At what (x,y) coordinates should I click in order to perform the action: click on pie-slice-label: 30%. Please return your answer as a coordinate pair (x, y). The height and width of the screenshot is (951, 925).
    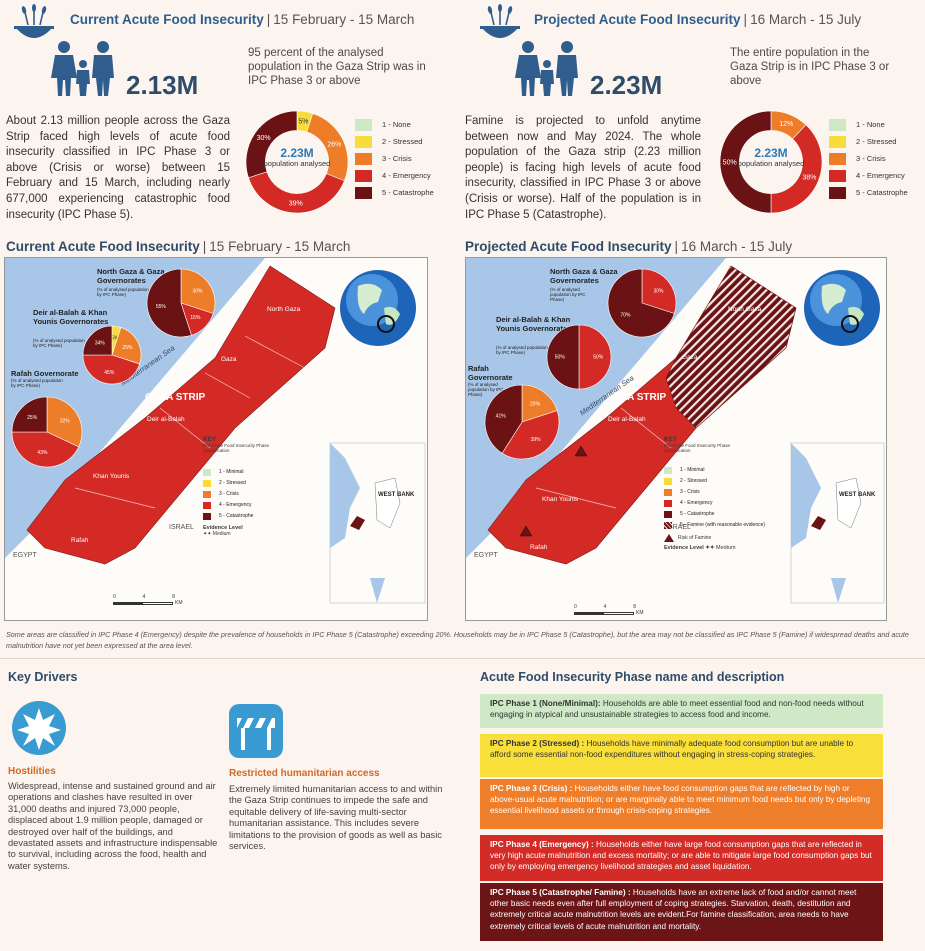
    Looking at the image, I should click on (658, 292).